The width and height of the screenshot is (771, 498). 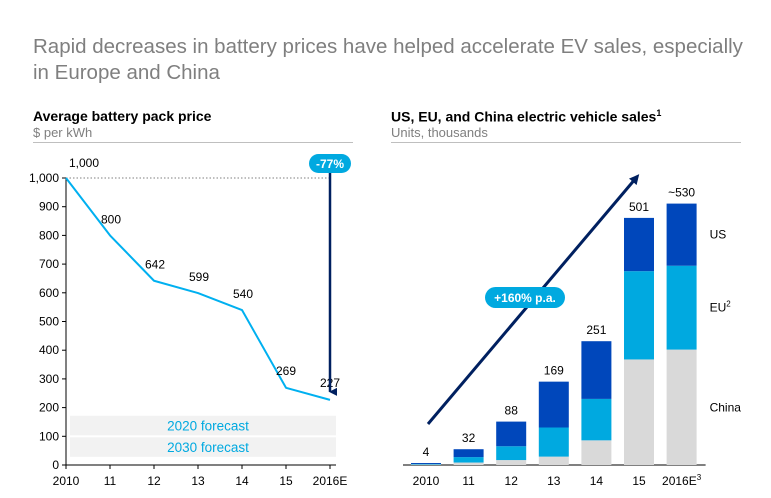 I want to click on bar-total-label: 251, so click(x=596, y=330).